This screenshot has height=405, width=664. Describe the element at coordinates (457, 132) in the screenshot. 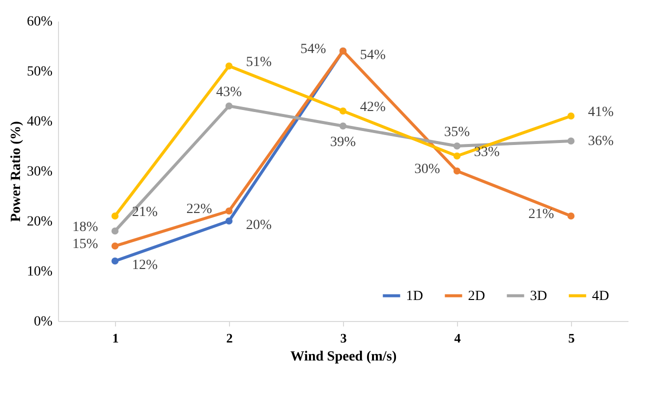

I see `data-label: 35%` at that location.